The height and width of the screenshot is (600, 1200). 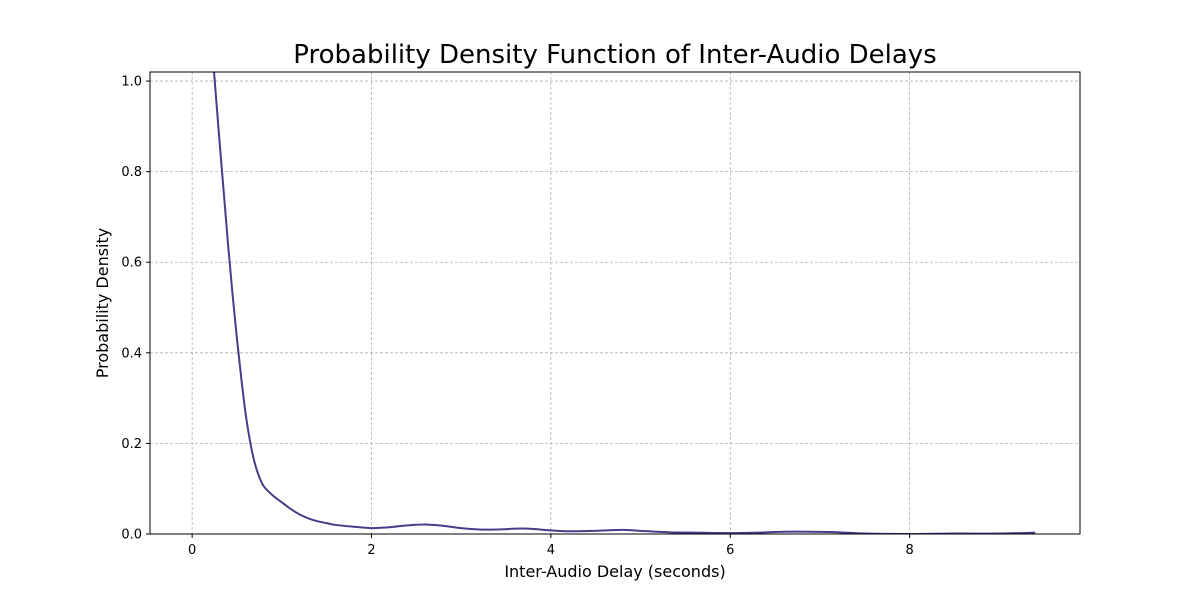 I want to click on y-tick-label: 0.4, so click(x=131, y=353).